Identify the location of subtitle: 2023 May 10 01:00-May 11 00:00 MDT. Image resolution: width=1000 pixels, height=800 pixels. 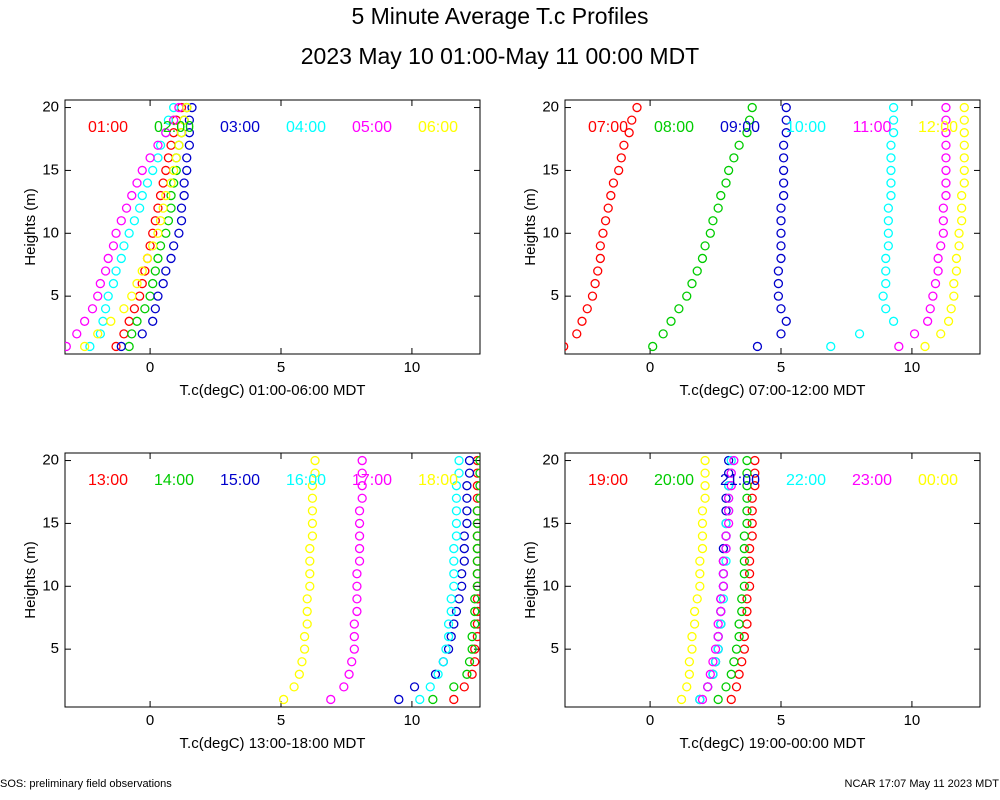
(500, 56).